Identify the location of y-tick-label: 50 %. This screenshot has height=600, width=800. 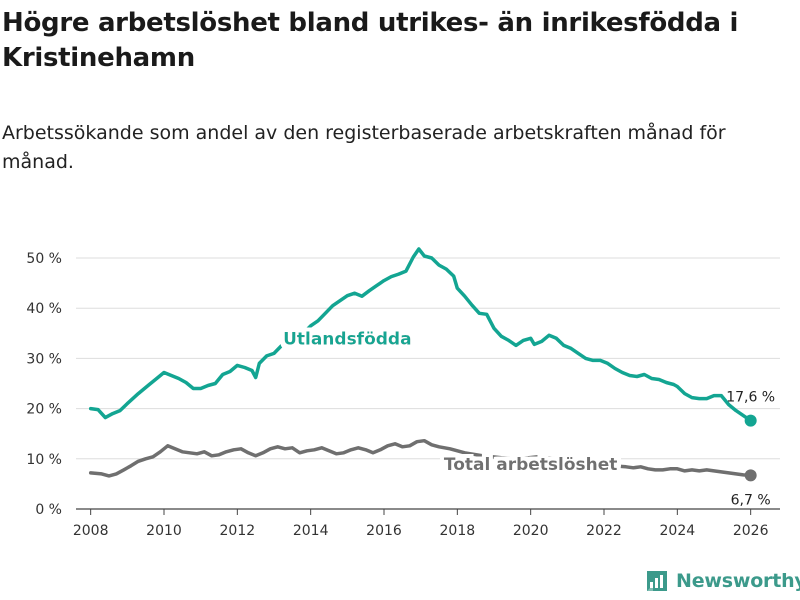
(44, 259).